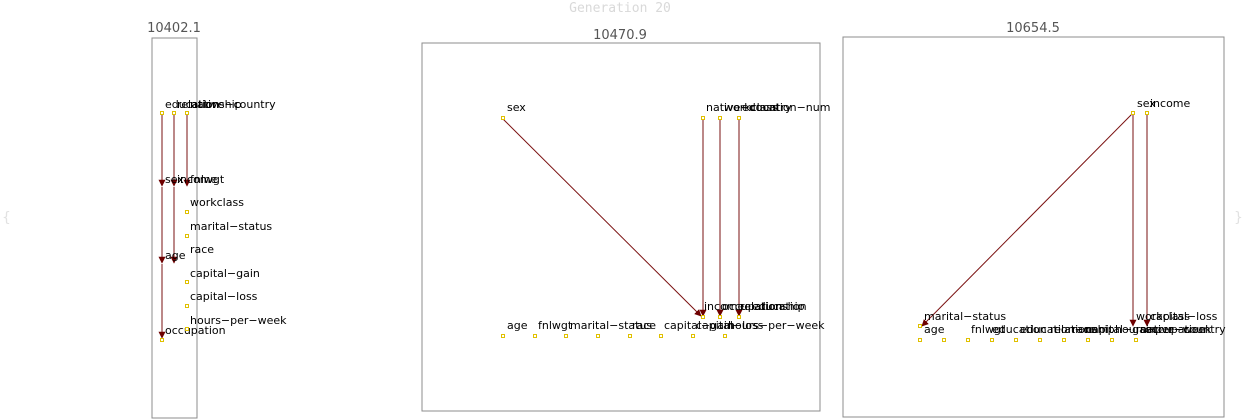 The width and height of the screenshot is (1242, 420). I want to click on panel-1-node-marital-status: marital−status, so click(231, 226).